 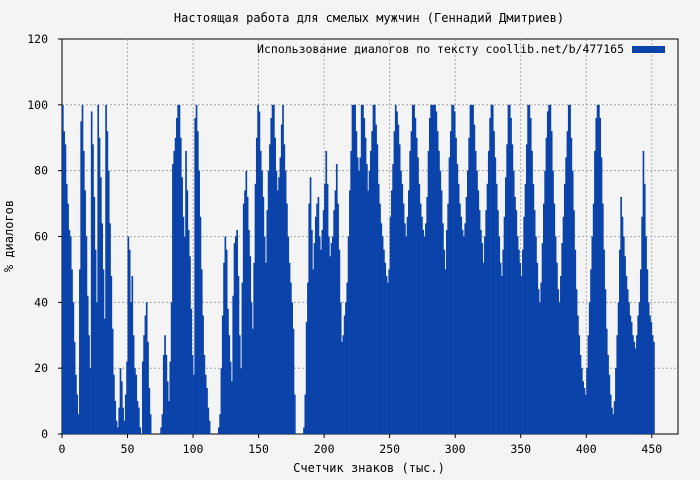 What do you see at coordinates (41, 368) in the screenshot?
I see `y-tick-label: 20` at bounding box center [41, 368].